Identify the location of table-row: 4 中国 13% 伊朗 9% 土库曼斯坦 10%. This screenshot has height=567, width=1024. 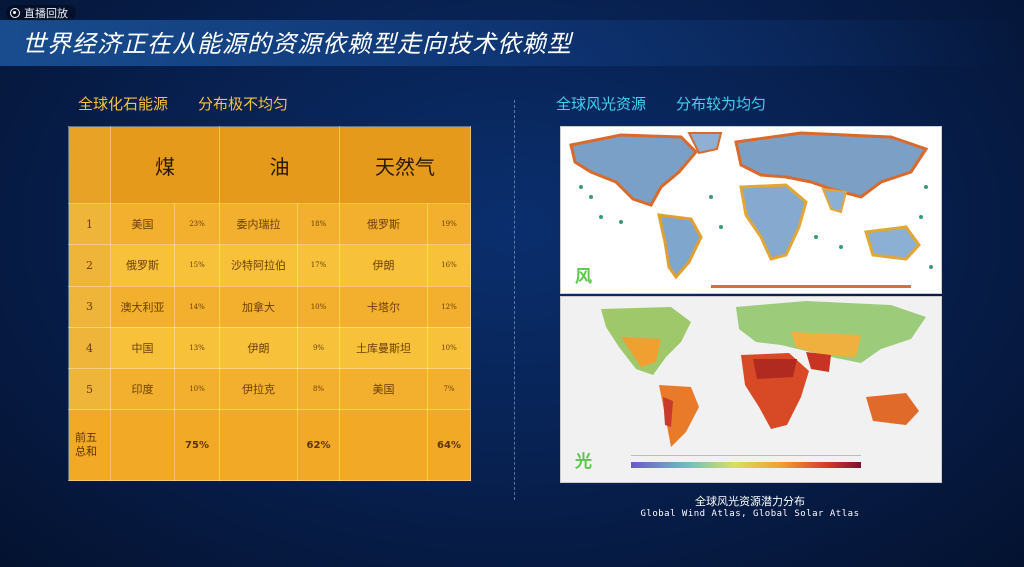
(269, 348).